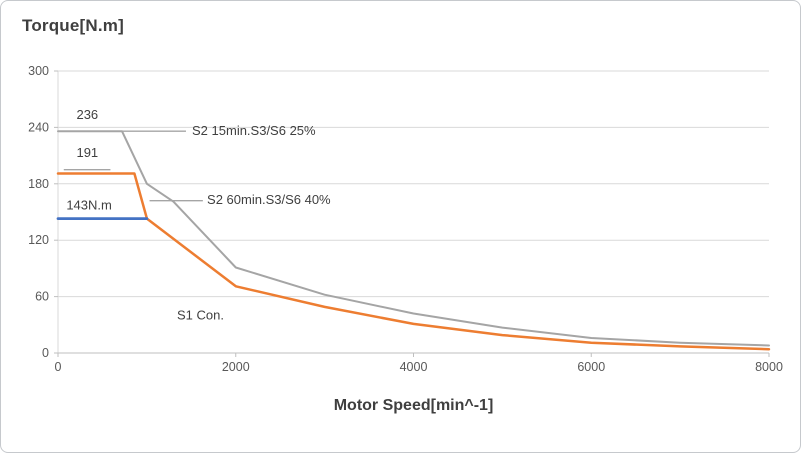 This screenshot has width=801, height=453. I want to click on y-tick-label: 60, so click(42, 297).